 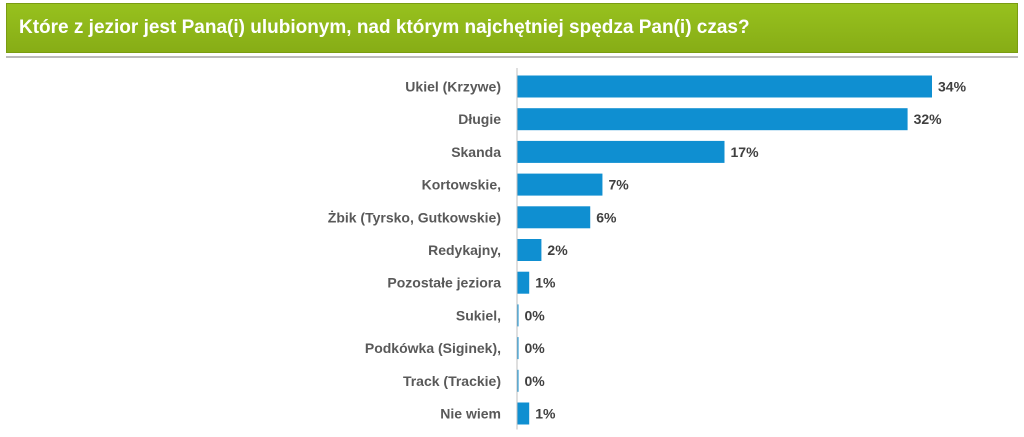 I want to click on category-label: Redykajny,, so click(x=464, y=250).